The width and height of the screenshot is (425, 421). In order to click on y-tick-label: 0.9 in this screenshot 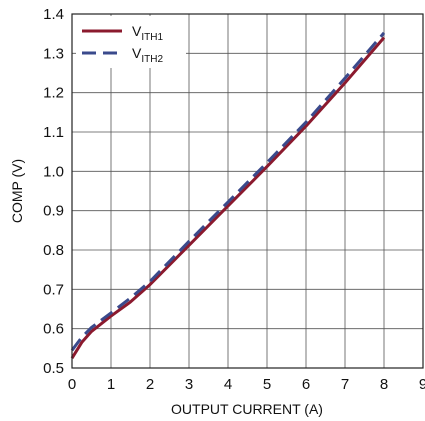, I will do `click(53, 211)`.